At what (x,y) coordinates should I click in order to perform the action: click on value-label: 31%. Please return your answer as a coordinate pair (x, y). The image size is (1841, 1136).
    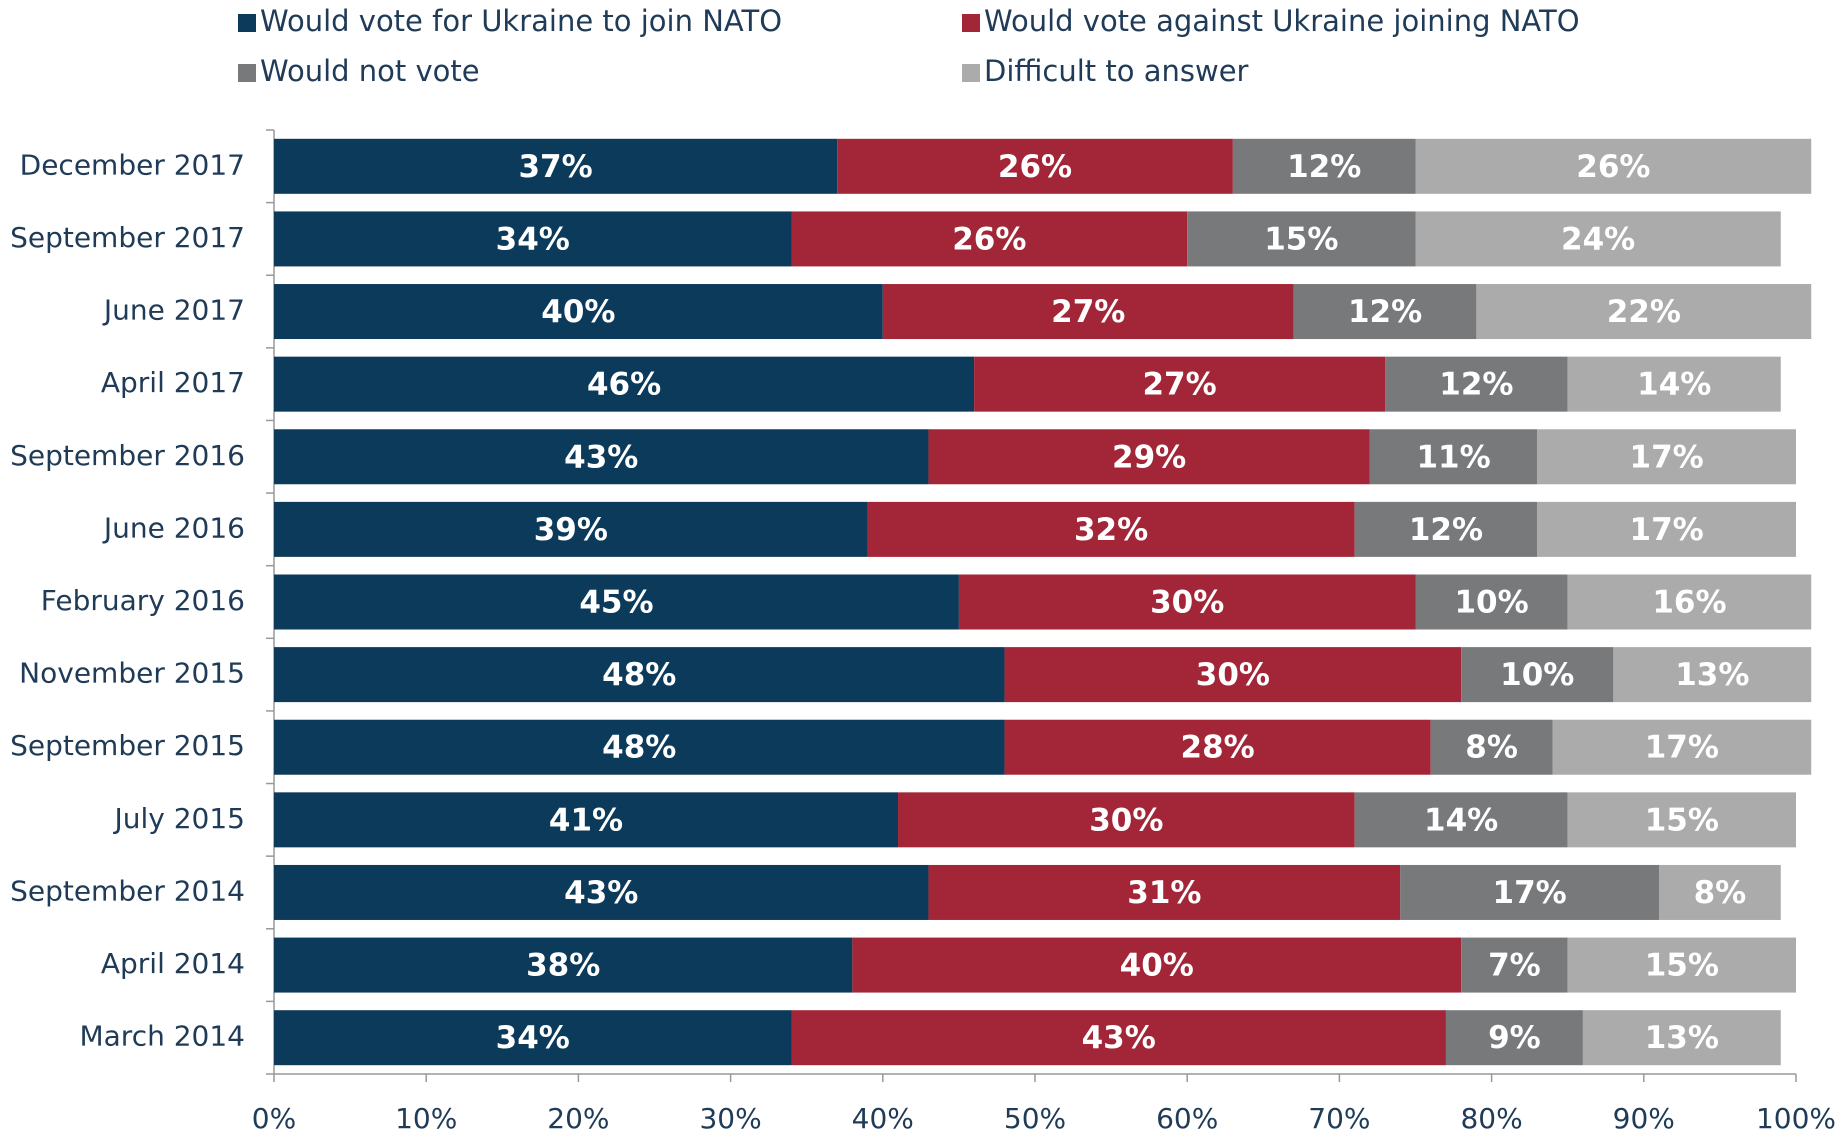
    Looking at the image, I should click on (1164, 893).